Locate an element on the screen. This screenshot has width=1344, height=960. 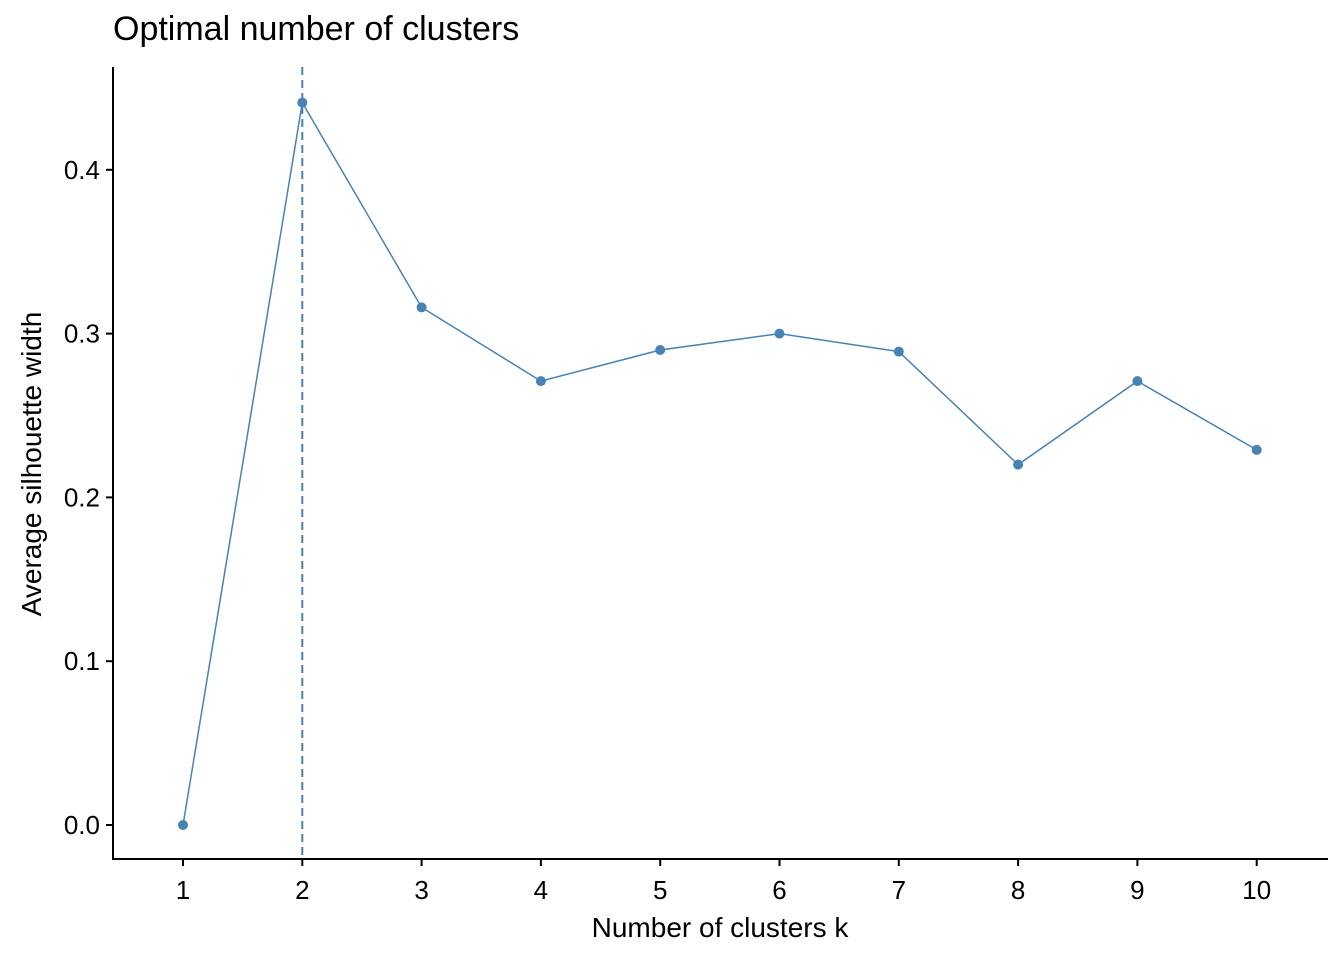
x-tick-label: 3 is located at coordinates (421, 890).